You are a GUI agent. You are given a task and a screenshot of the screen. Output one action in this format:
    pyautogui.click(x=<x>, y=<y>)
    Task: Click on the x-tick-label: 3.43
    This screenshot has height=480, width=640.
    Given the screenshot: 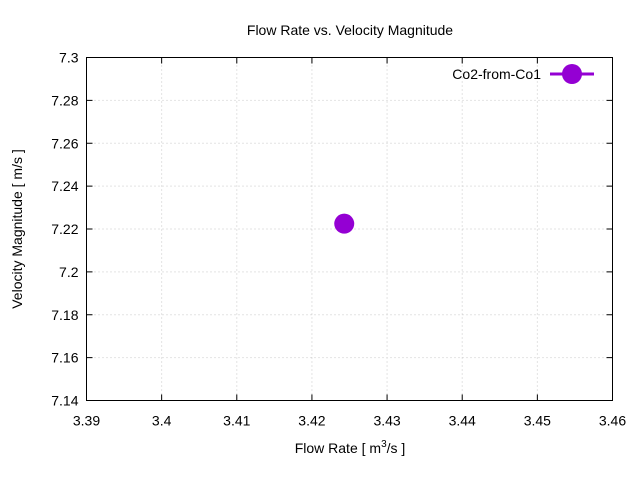 What is the action you would take?
    pyautogui.click(x=386, y=421)
    